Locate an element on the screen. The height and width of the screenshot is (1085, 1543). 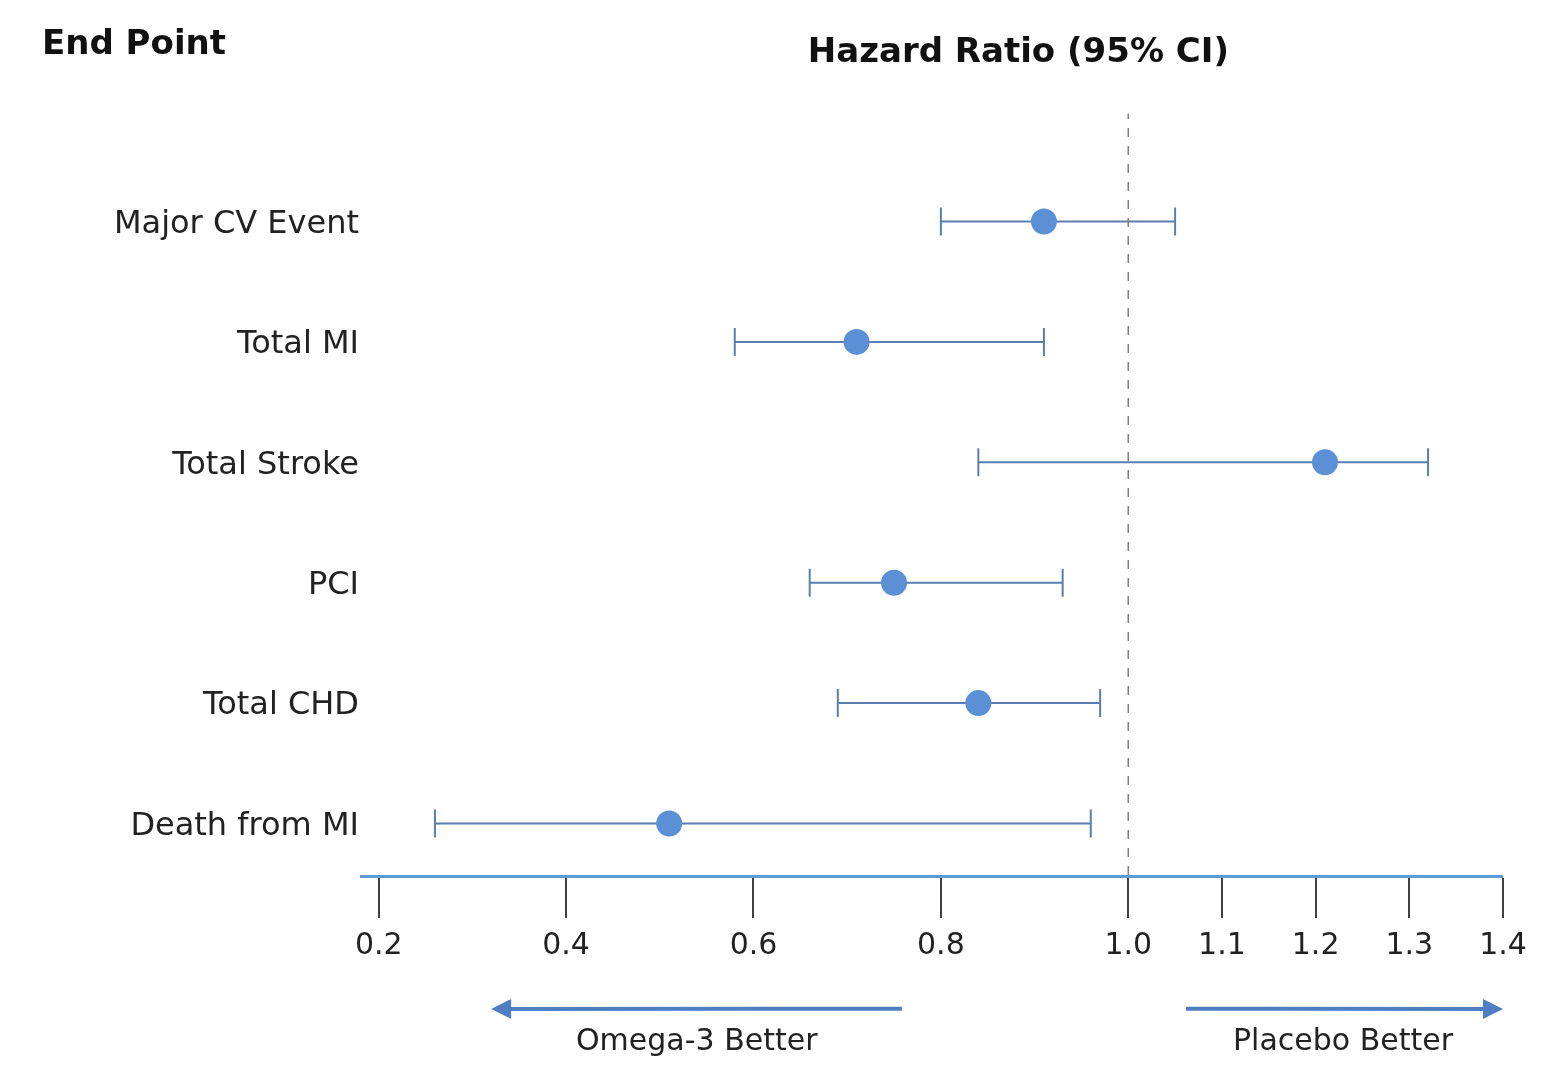
x-tick-label: 0.8 is located at coordinates (941, 943).